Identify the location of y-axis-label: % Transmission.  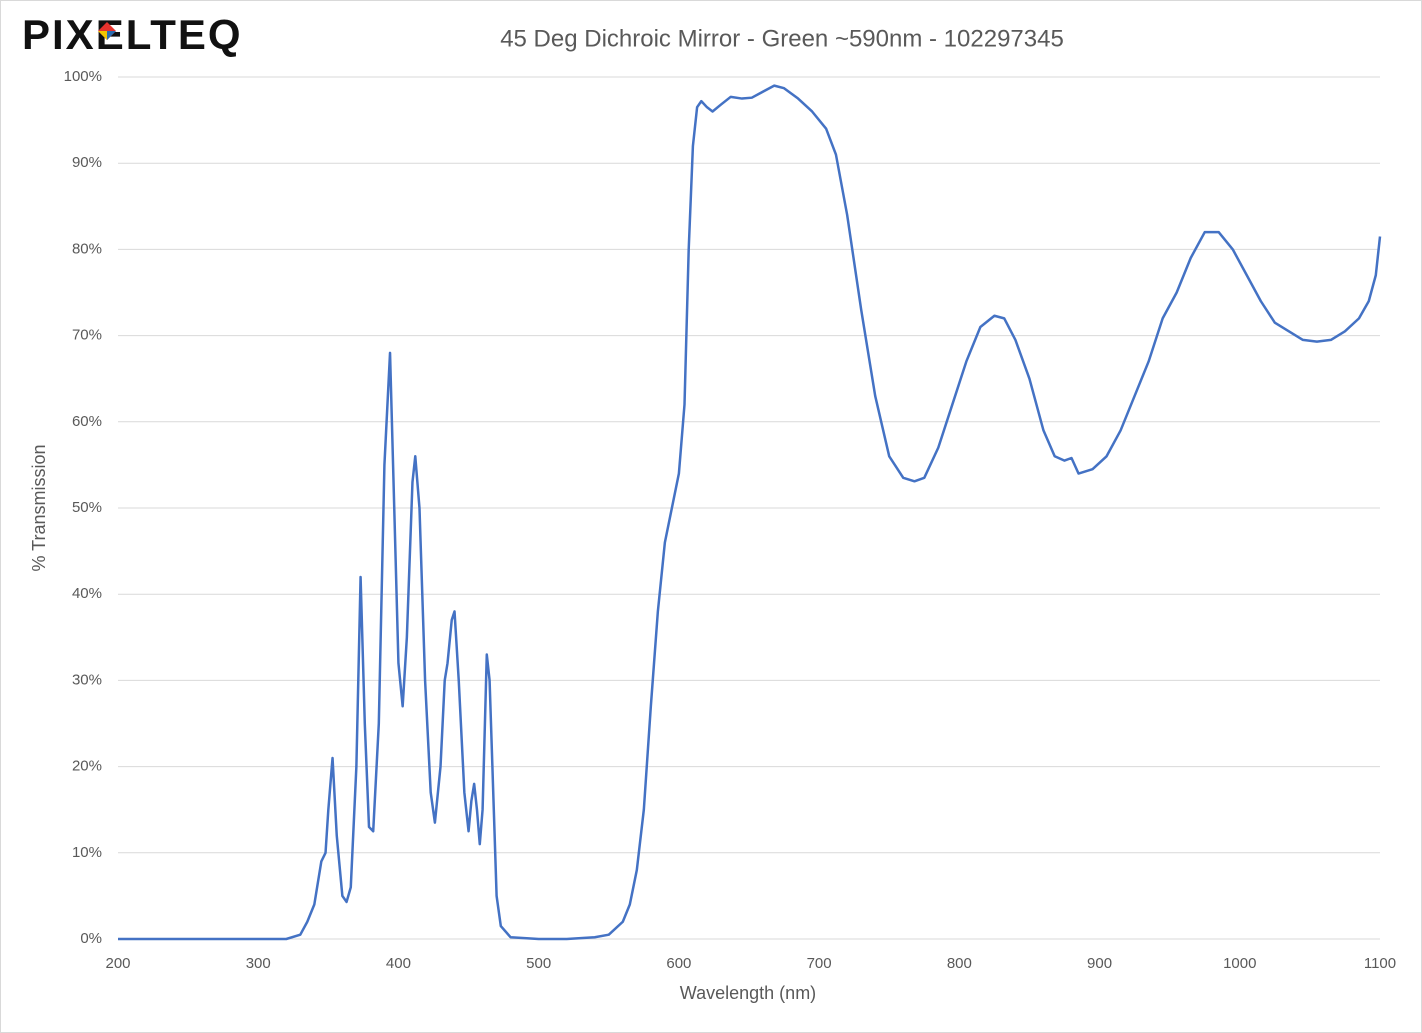
(39, 507).